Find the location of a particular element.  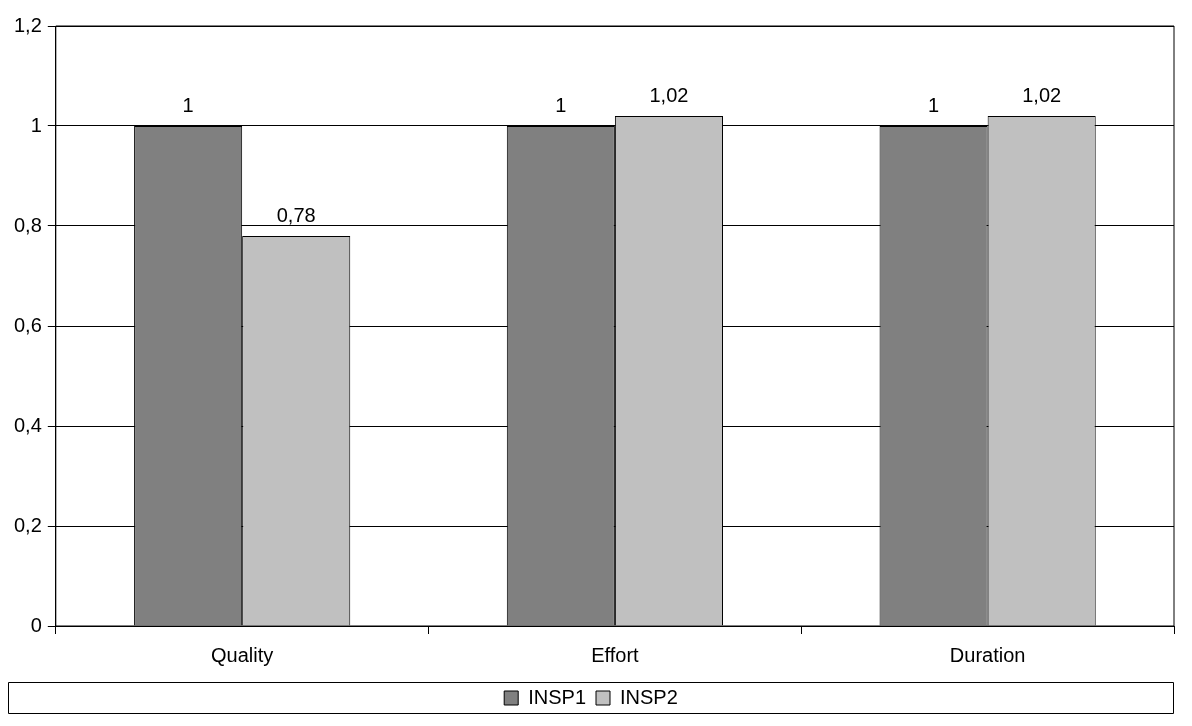

y-tick-label: 1,2 is located at coordinates (27, 24).